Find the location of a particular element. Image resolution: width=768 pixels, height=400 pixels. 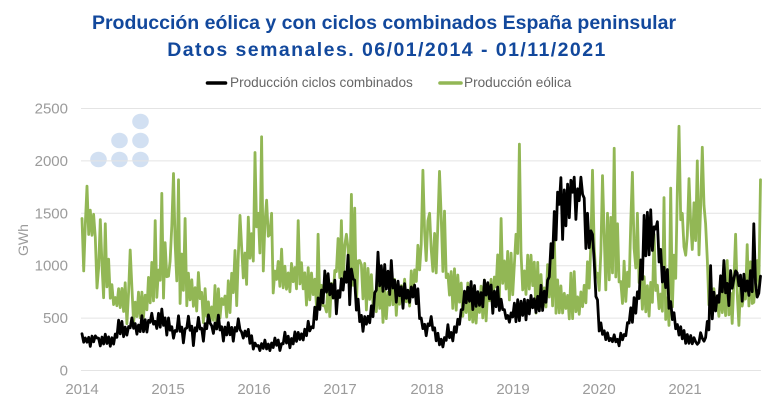

svg-text:Datos semanales. 06/01/2014 -: Datos semanales. 06/01/2014 - 01/11/2021 is located at coordinates (387, 50).